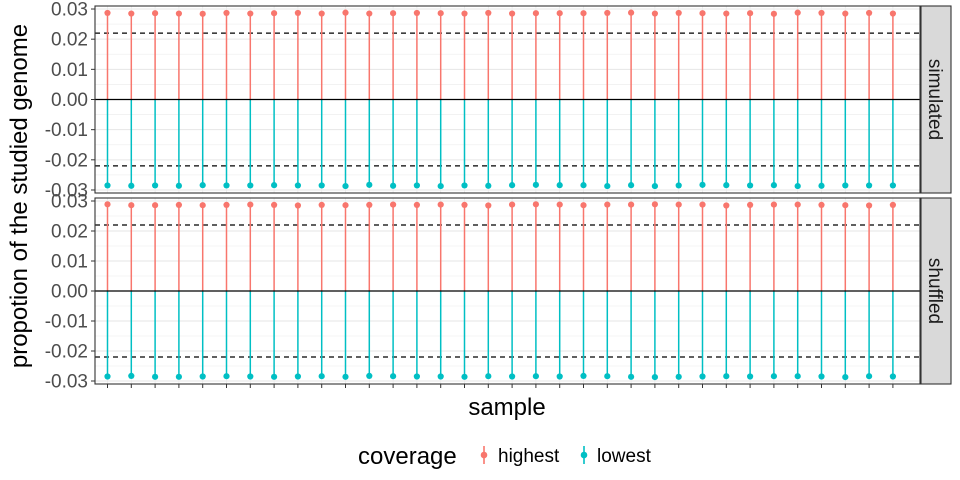 Image resolution: width=960 pixels, height=480 pixels. I want to click on strip-background, so click(936, 99).